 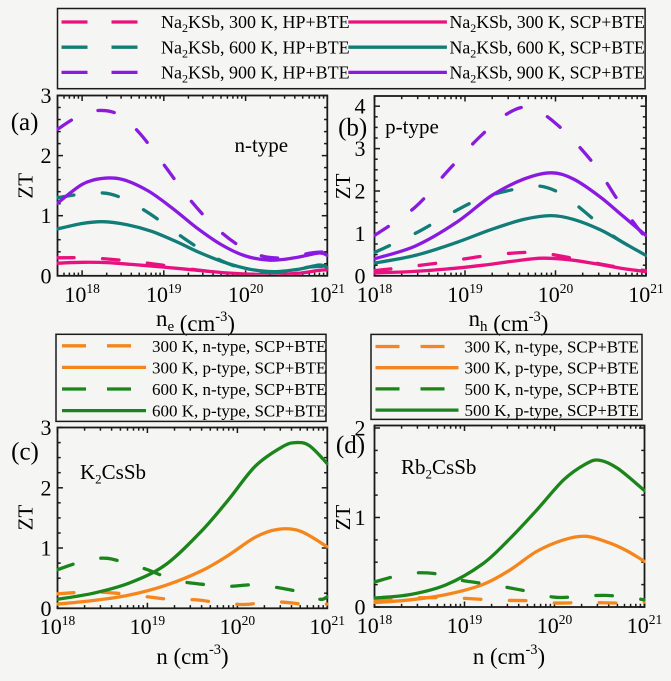 I want to click on svg-text: n-type, so click(x=261, y=145).